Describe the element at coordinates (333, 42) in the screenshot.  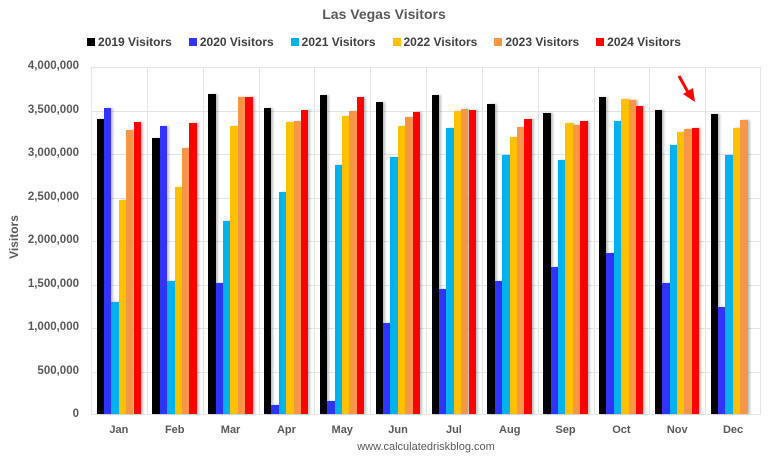
I see `legend-item: 2021 Visitors` at that location.